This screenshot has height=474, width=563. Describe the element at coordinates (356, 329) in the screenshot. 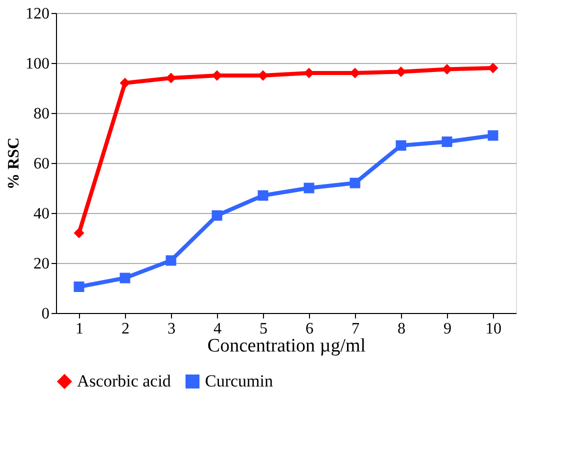

I see `x-tick-label: 7` at that location.